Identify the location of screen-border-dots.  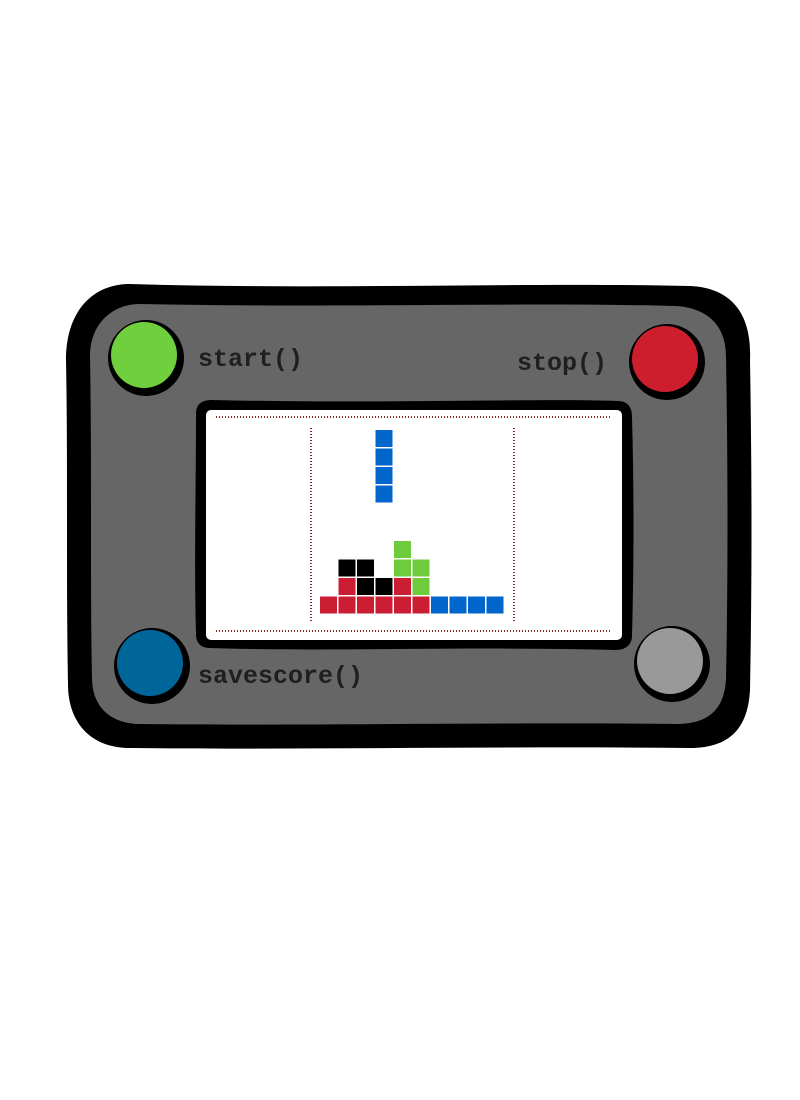
(413, 524).